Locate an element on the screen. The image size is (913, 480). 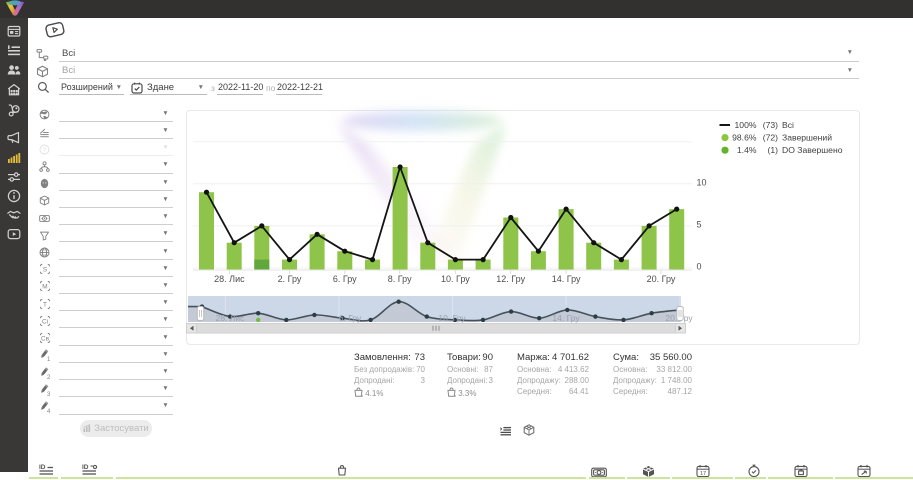
svg-text: Cв is located at coordinates (44, 338).